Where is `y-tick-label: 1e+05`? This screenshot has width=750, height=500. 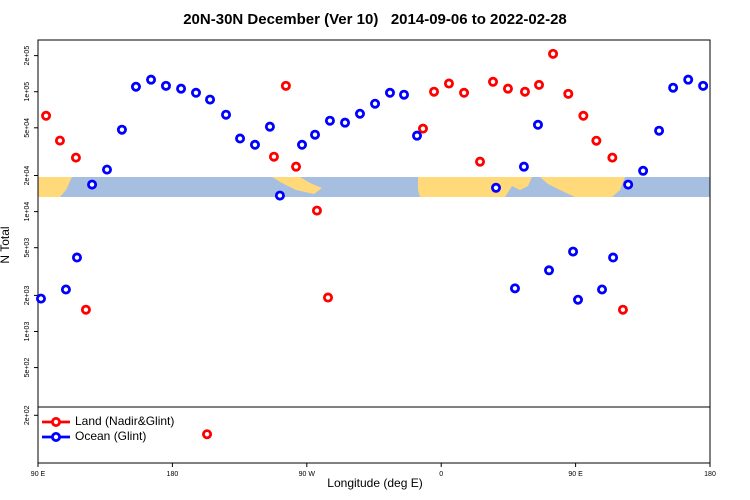
y-tick-label: 1e+05 is located at coordinates (27, 92).